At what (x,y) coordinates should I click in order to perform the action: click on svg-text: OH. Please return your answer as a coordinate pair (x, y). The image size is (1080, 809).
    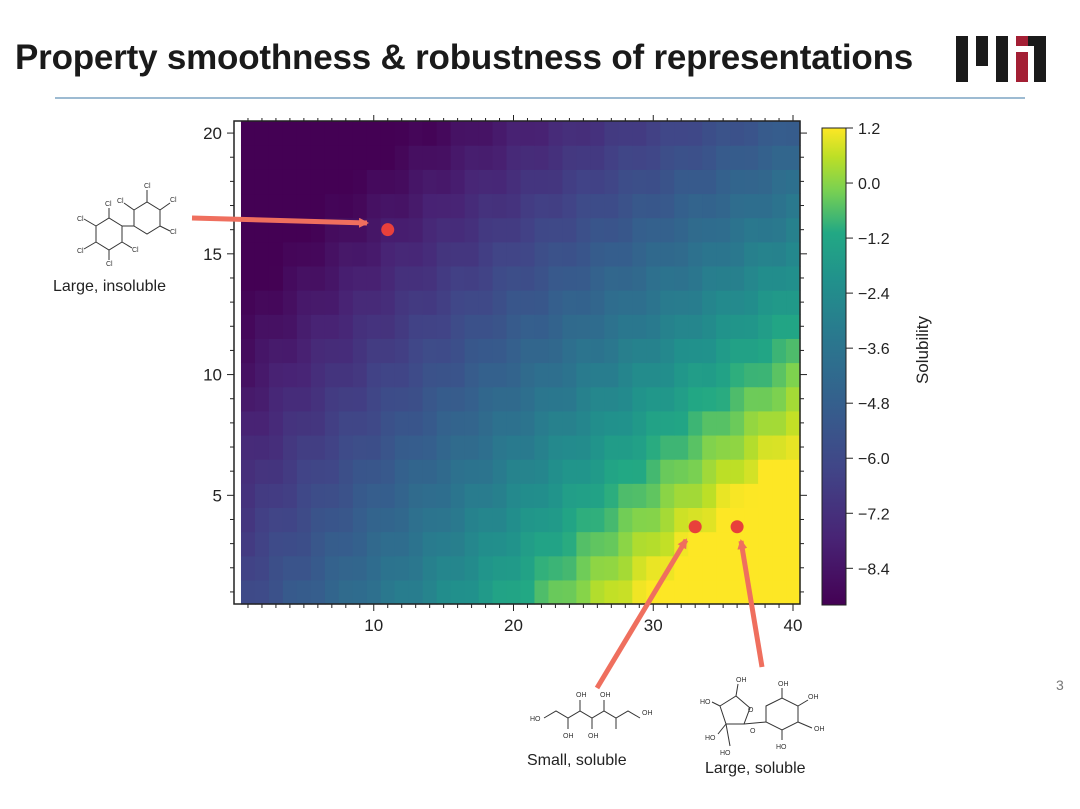
    Looking at the image, I should click on (568, 736).